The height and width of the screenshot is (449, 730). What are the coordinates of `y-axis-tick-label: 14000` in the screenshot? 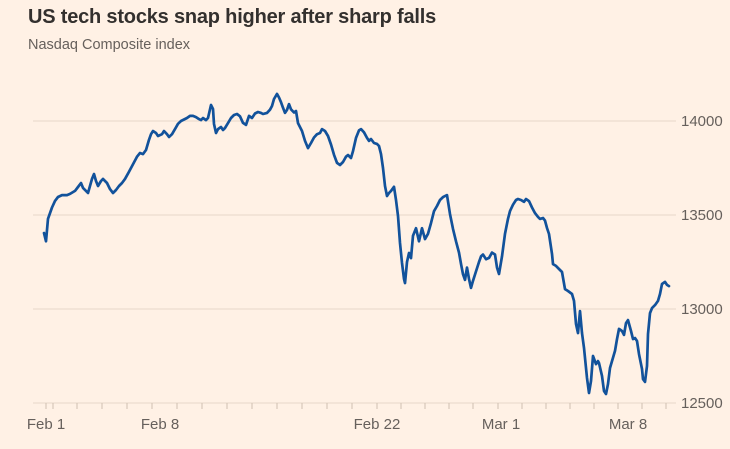 It's located at (702, 121).